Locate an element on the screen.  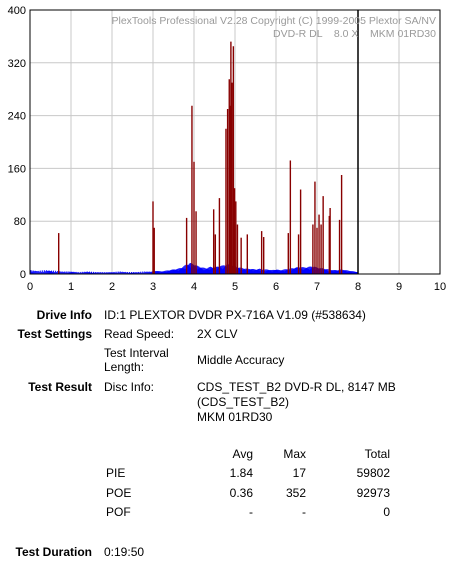
stats-row-name: POE is located at coordinates (119, 493).